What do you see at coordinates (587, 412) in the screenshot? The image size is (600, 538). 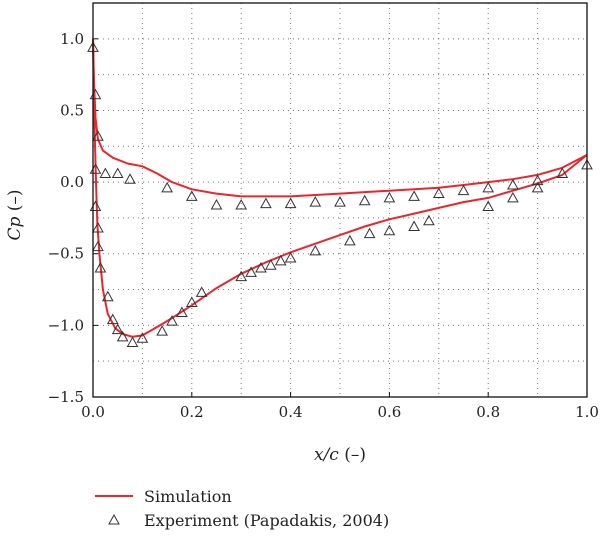 I see `x-tick-label-5: 1.0` at bounding box center [587, 412].